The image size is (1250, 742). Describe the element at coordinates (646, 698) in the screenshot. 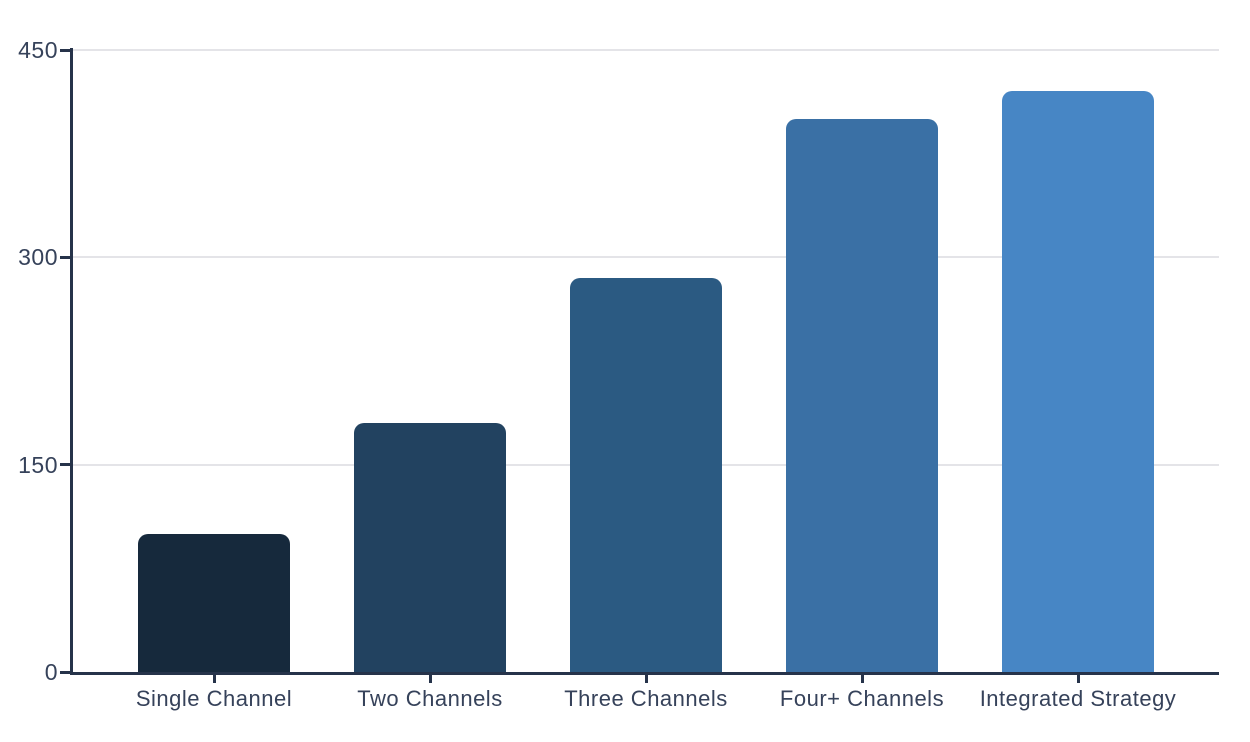

I see `x-tick-label-three-channels: Three Channels` at that location.